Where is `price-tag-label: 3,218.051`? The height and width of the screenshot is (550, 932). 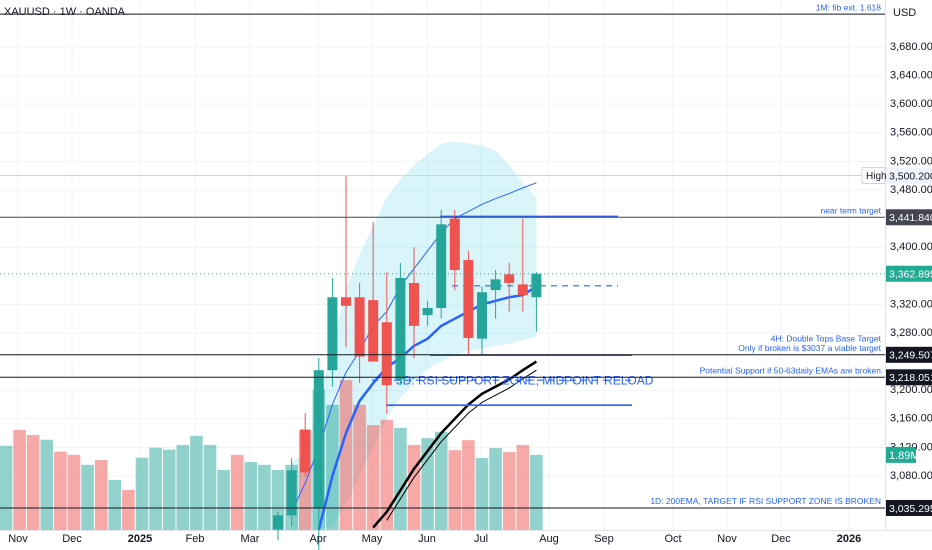 price-tag-label: 3,218.051 is located at coordinates (910, 378).